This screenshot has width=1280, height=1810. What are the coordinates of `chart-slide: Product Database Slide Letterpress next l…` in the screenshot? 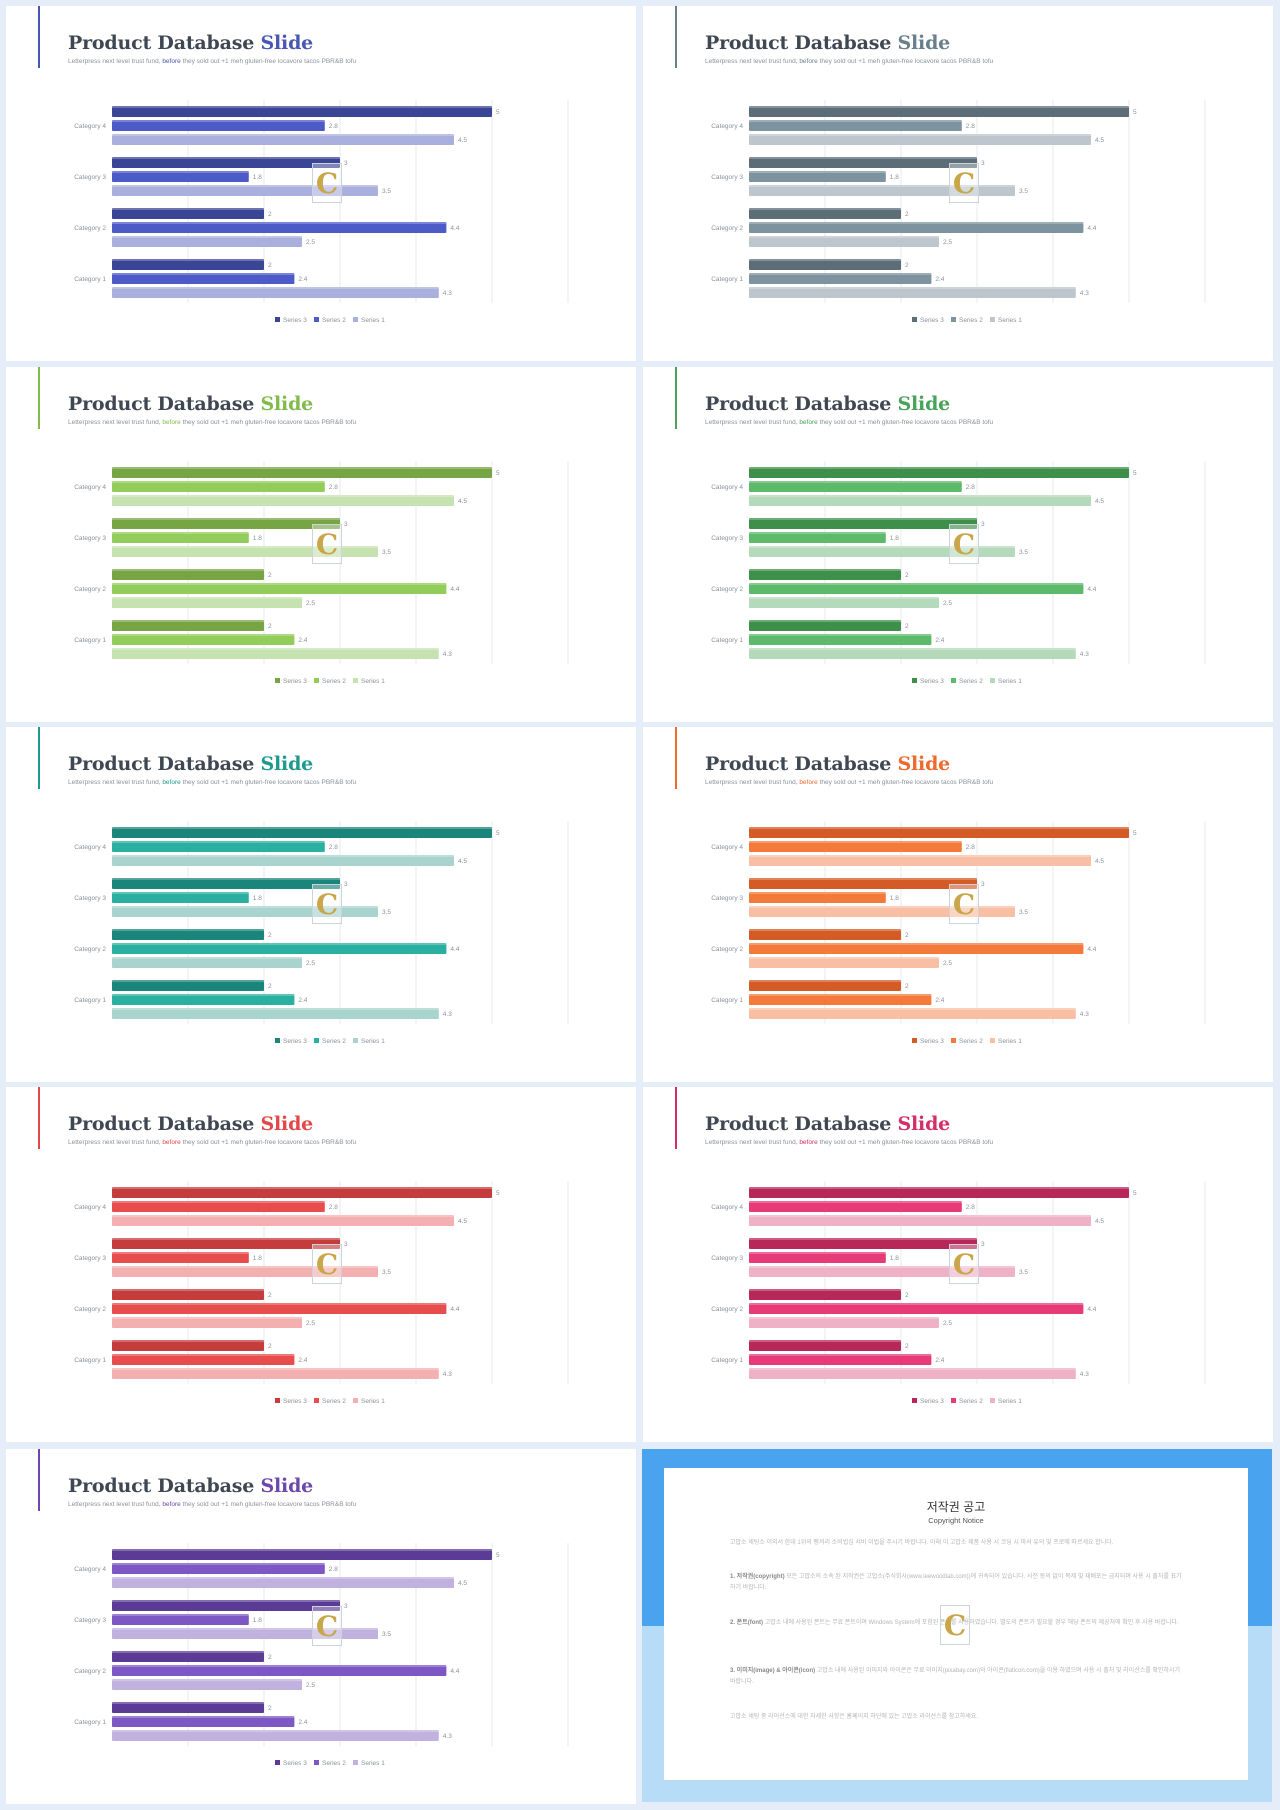 It's located at (958, 904).